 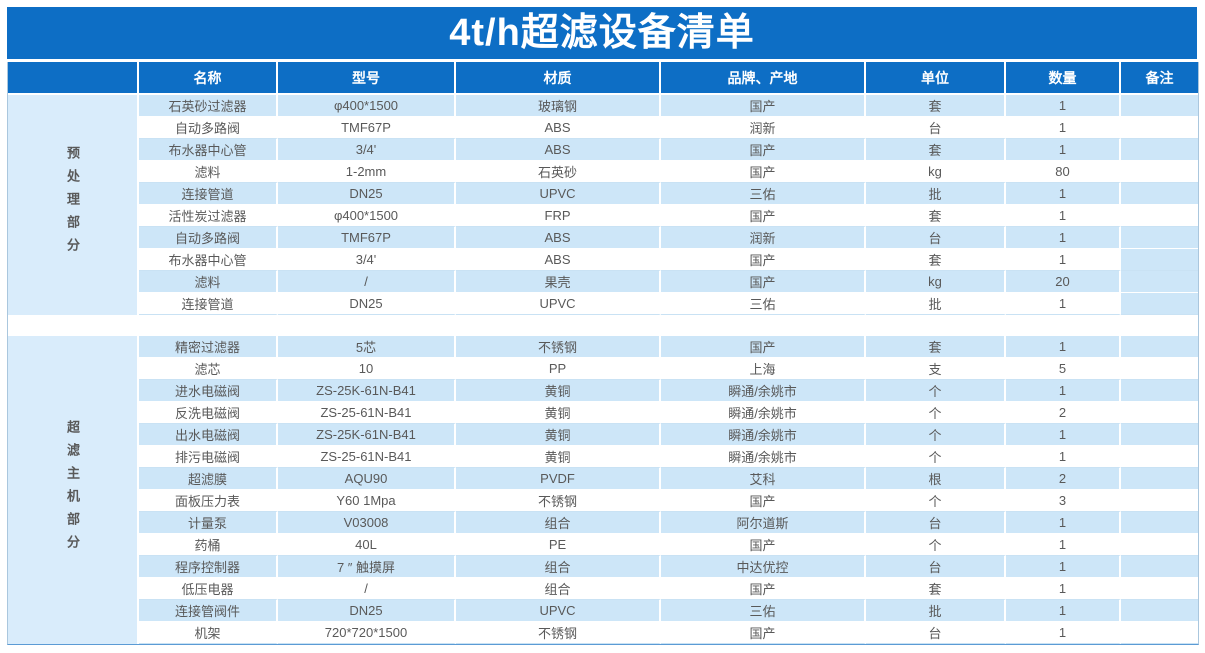 I want to click on table-row: 低压电器 / 组合 国产套 1, so click(x=603, y=589).